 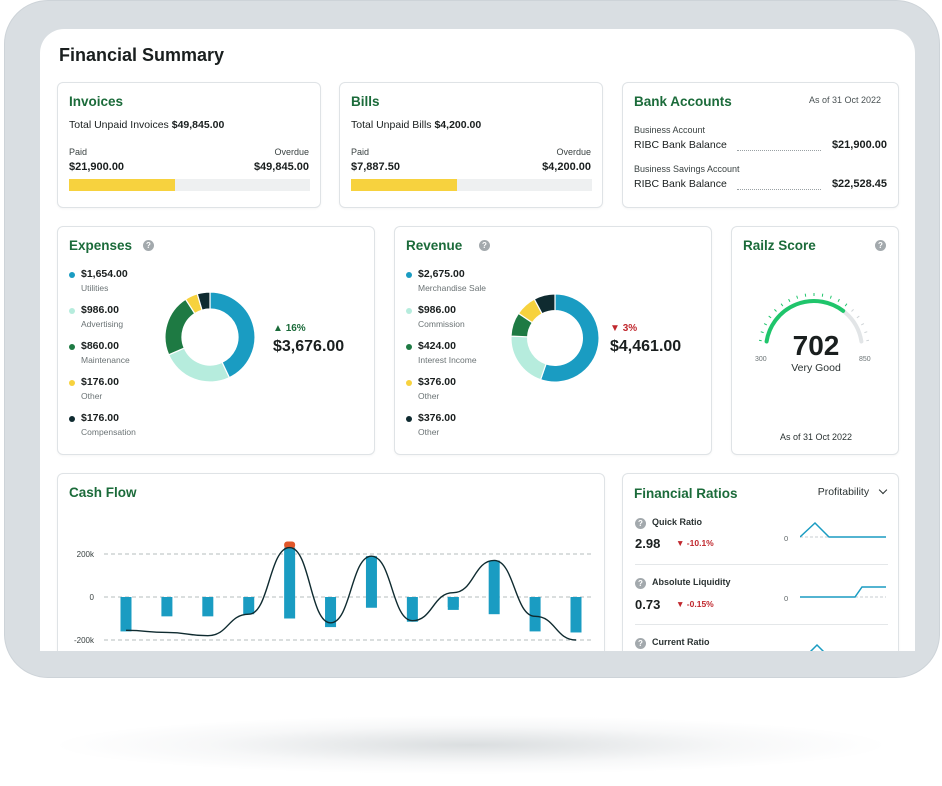 I want to click on ratio-divider, so click(x=761, y=624).